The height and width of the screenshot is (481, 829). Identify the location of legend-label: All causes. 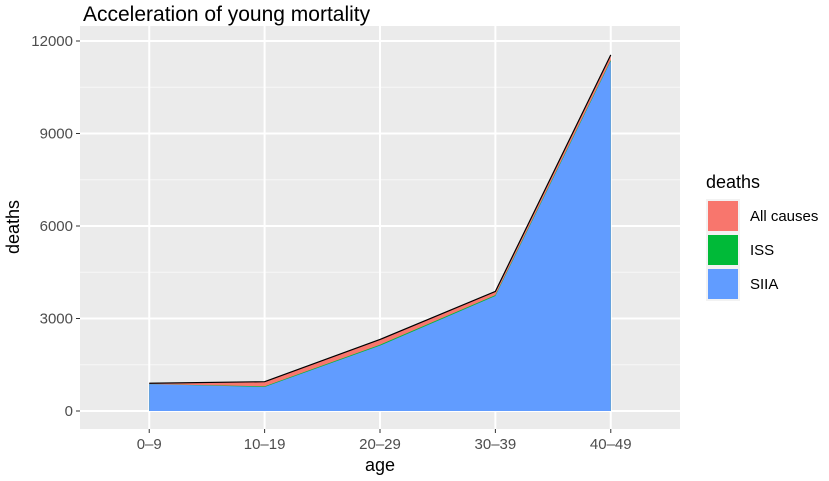
(784, 216).